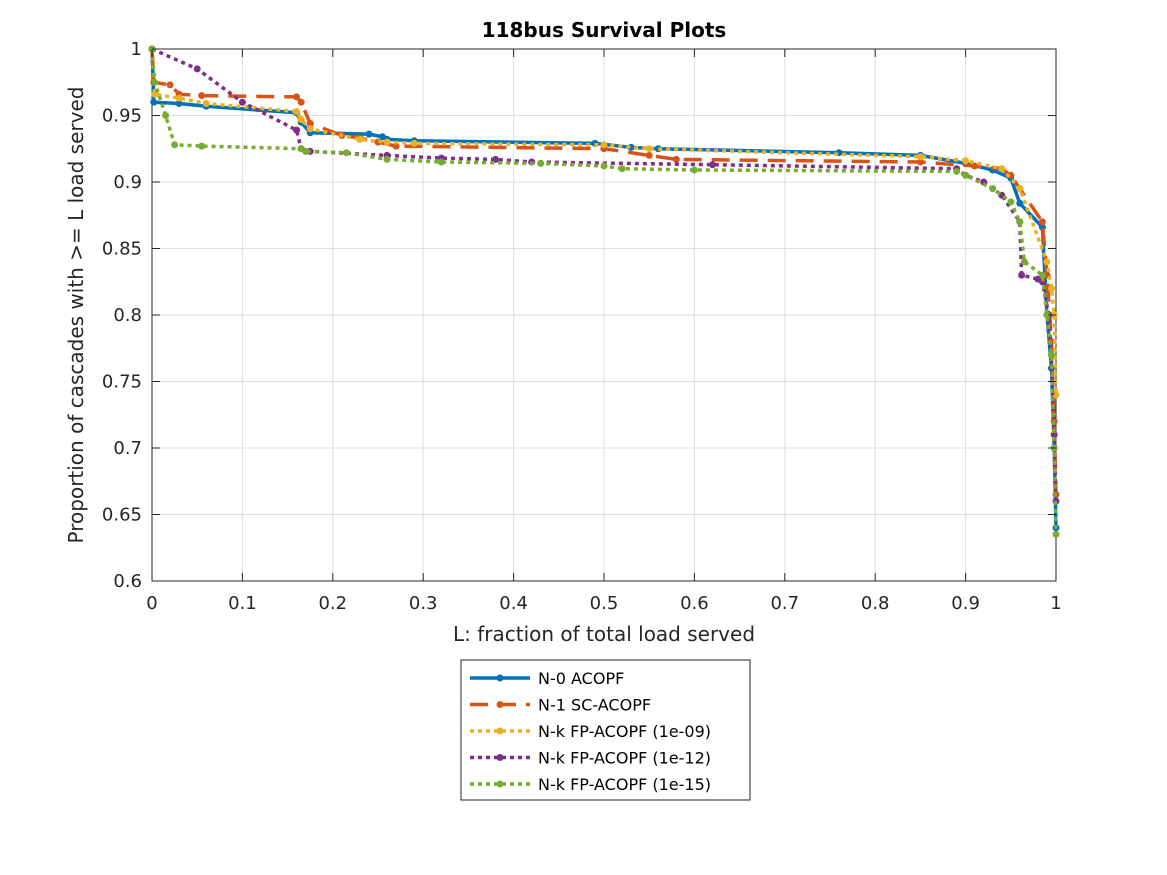 The image size is (1167, 875). Describe the element at coordinates (965, 603) in the screenshot. I see `x-tick-label: 0.9` at that location.